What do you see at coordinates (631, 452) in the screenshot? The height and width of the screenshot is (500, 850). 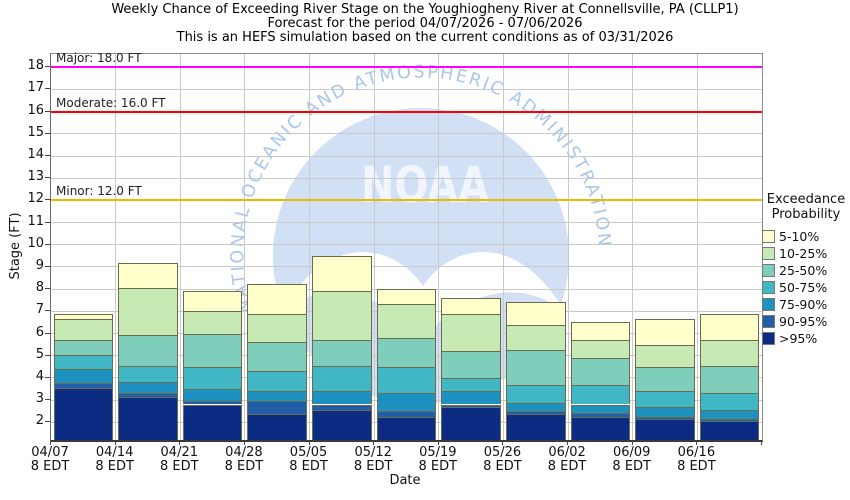 I see `x-tick-date: 06/09` at bounding box center [631, 452].